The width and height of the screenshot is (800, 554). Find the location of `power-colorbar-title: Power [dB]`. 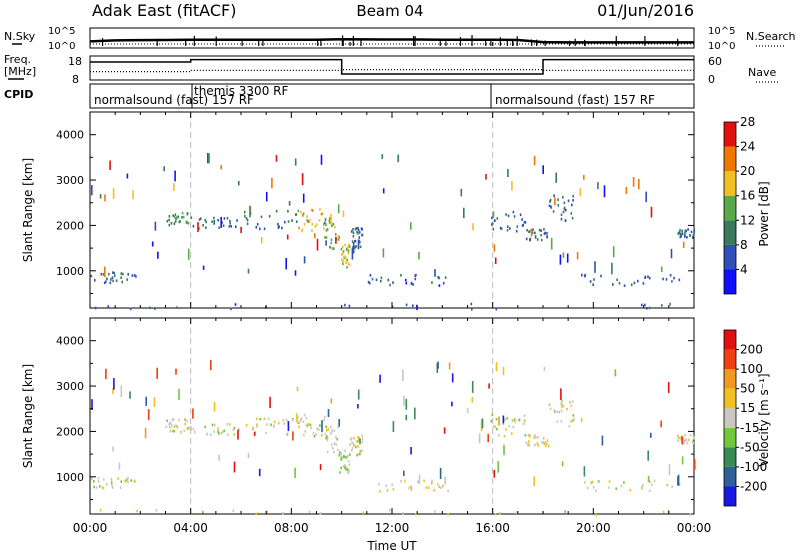

power-colorbar-title: Power [dB] is located at coordinates (764, 213).